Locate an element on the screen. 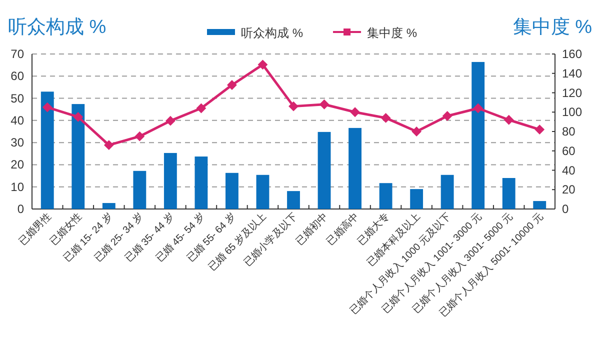  y-tick-label: 0 is located at coordinates (20, 209).